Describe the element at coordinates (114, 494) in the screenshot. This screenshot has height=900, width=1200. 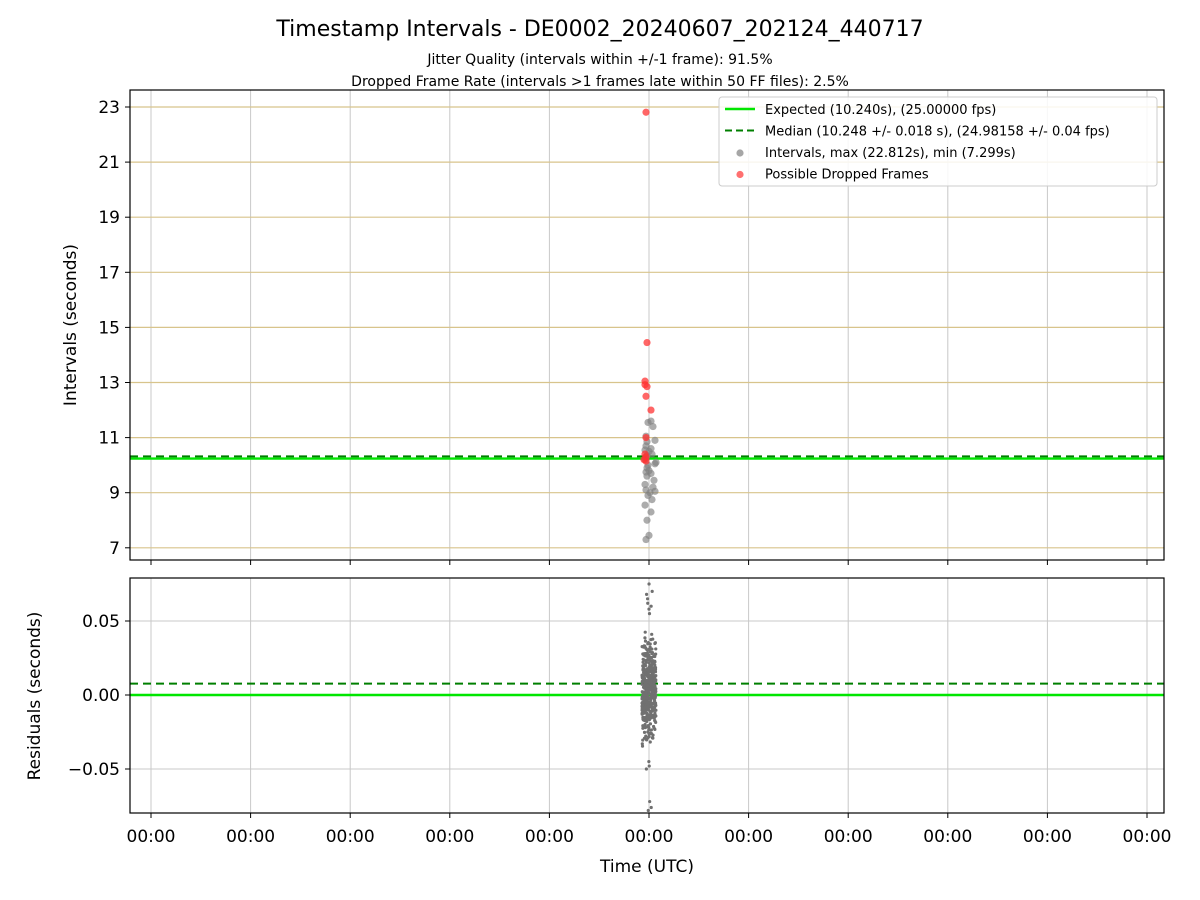
I see `intervals-y-tick-label: 9` at that location.